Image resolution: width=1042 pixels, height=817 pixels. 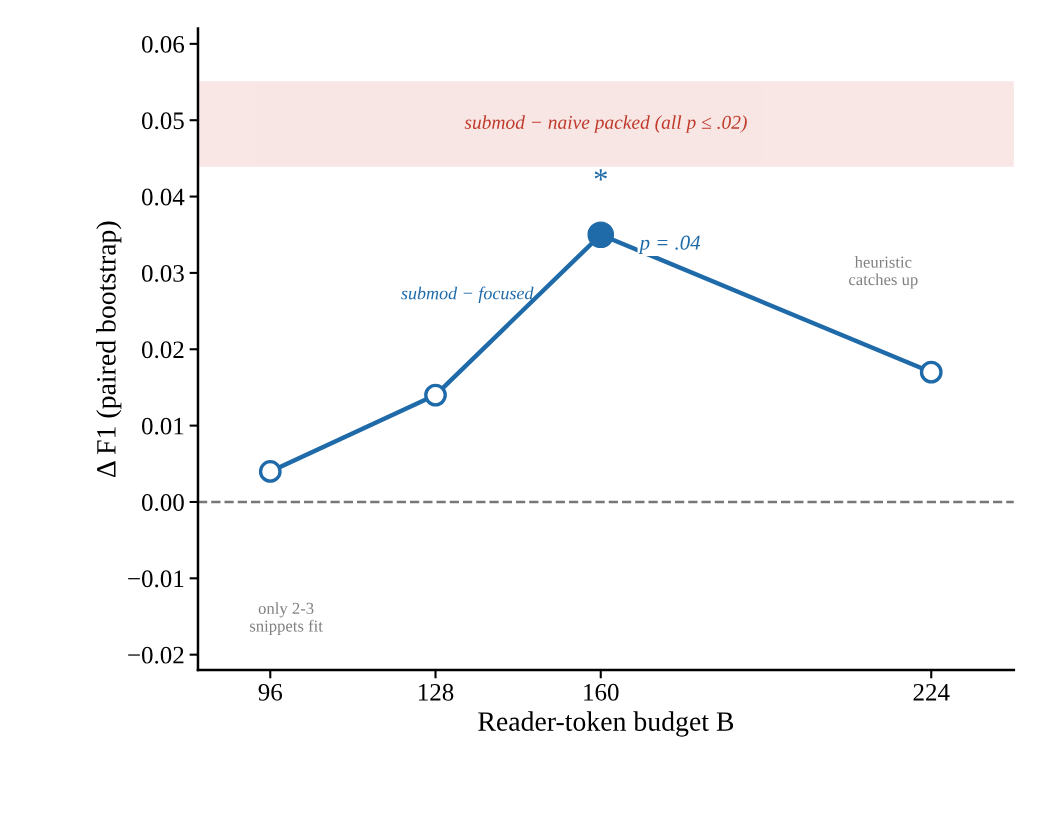 What do you see at coordinates (163, 197) in the screenshot?
I see `y-tick-label: 0.04` at bounding box center [163, 197].